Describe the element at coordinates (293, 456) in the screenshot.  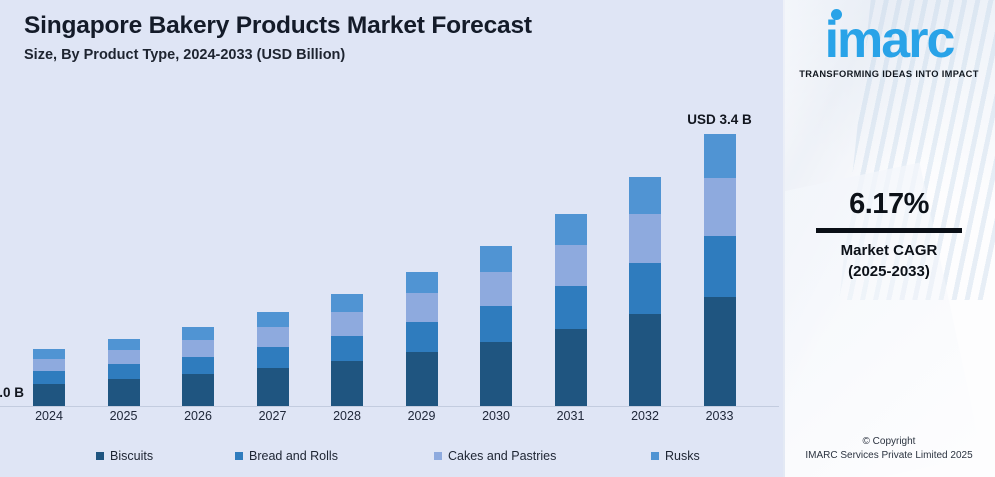
I see `legend-label: Bread and Rolls` at that location.